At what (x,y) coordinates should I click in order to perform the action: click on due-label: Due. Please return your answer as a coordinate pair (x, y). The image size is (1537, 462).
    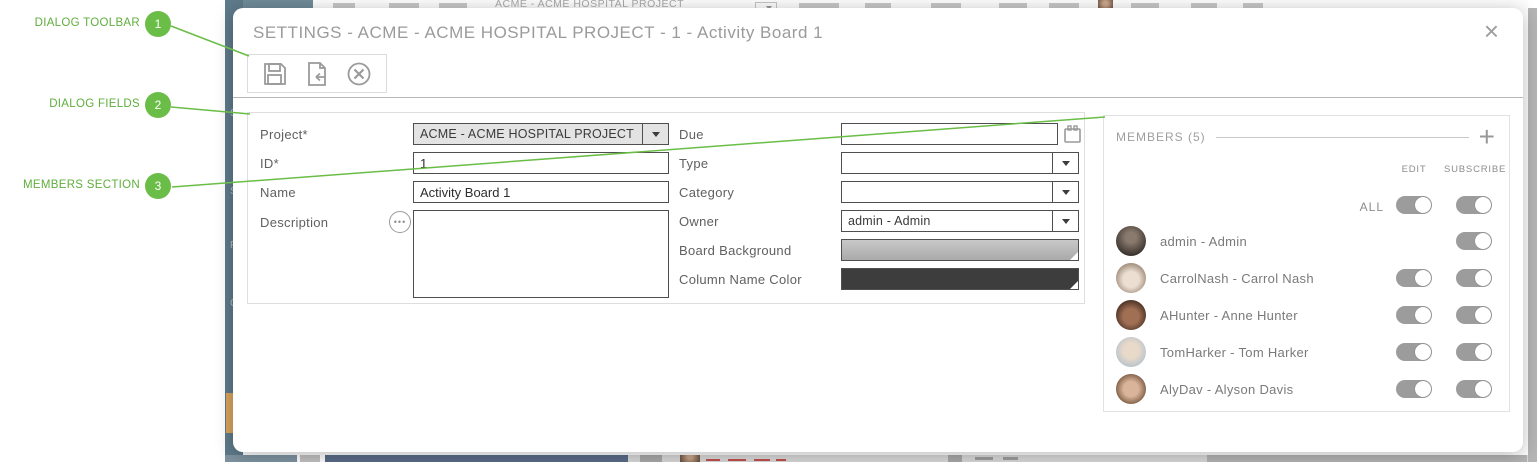
    Looking at the image, I should click on (691, 134).